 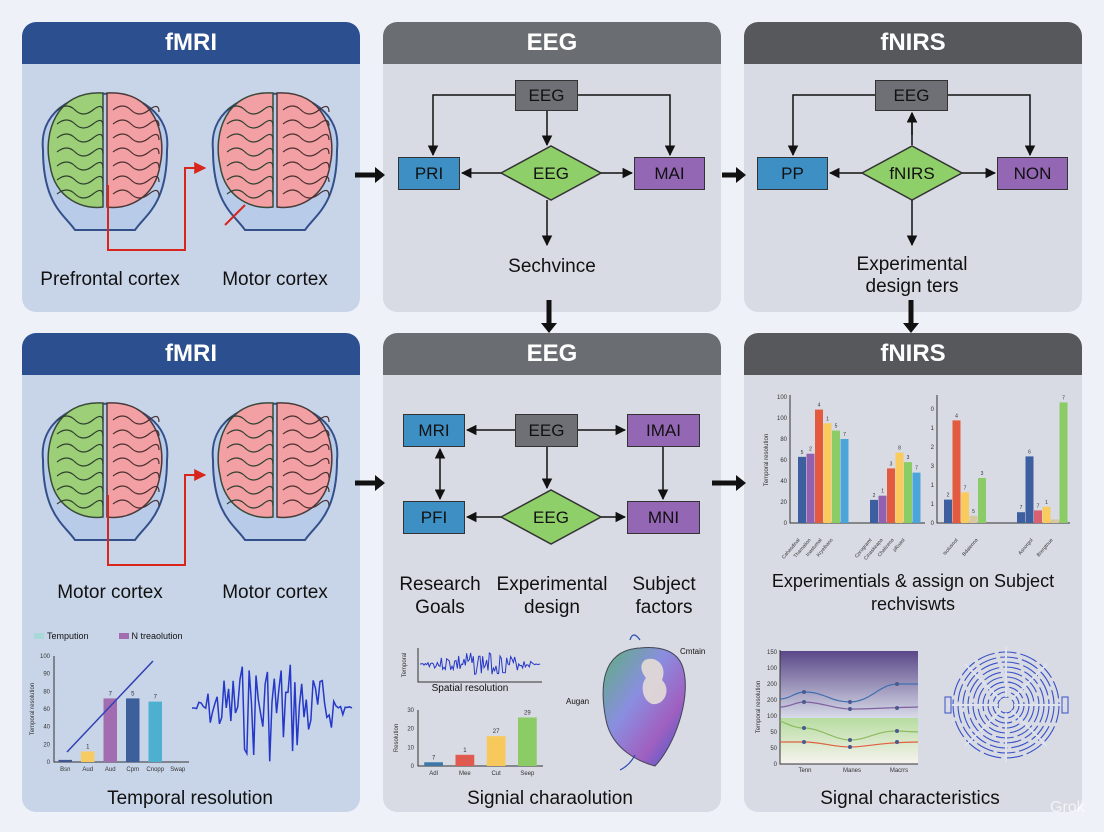 I want to click on y-tick-label: 1, so click(x=933, y=486).